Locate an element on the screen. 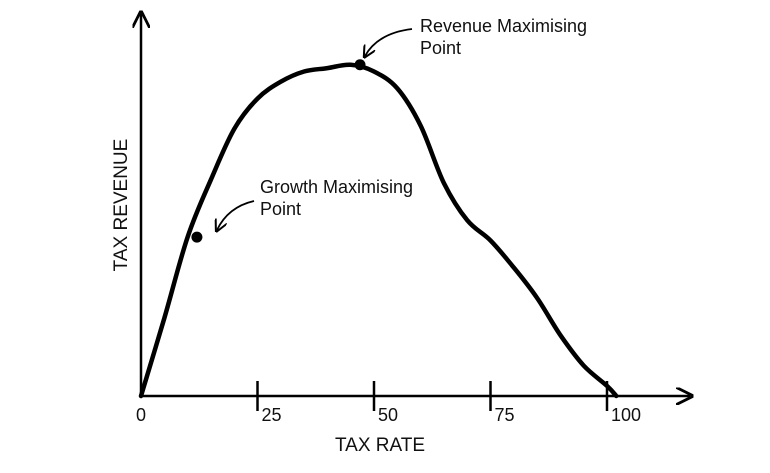 The width and height of the screenshot is (770, 473). revenue-maximising-arrow is located at coordinates (389, 42).